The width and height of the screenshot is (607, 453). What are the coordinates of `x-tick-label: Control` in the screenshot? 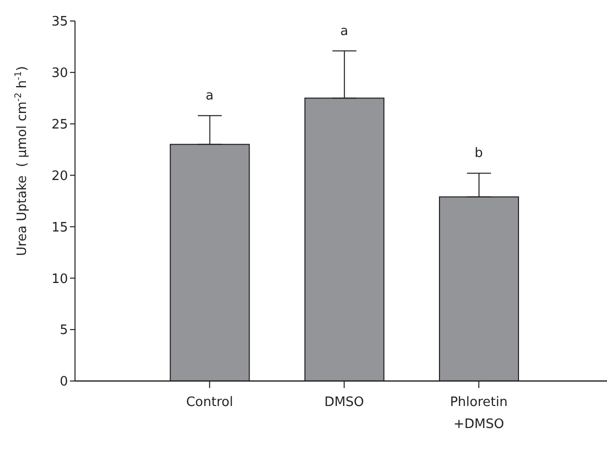 It's located at (210, 402).